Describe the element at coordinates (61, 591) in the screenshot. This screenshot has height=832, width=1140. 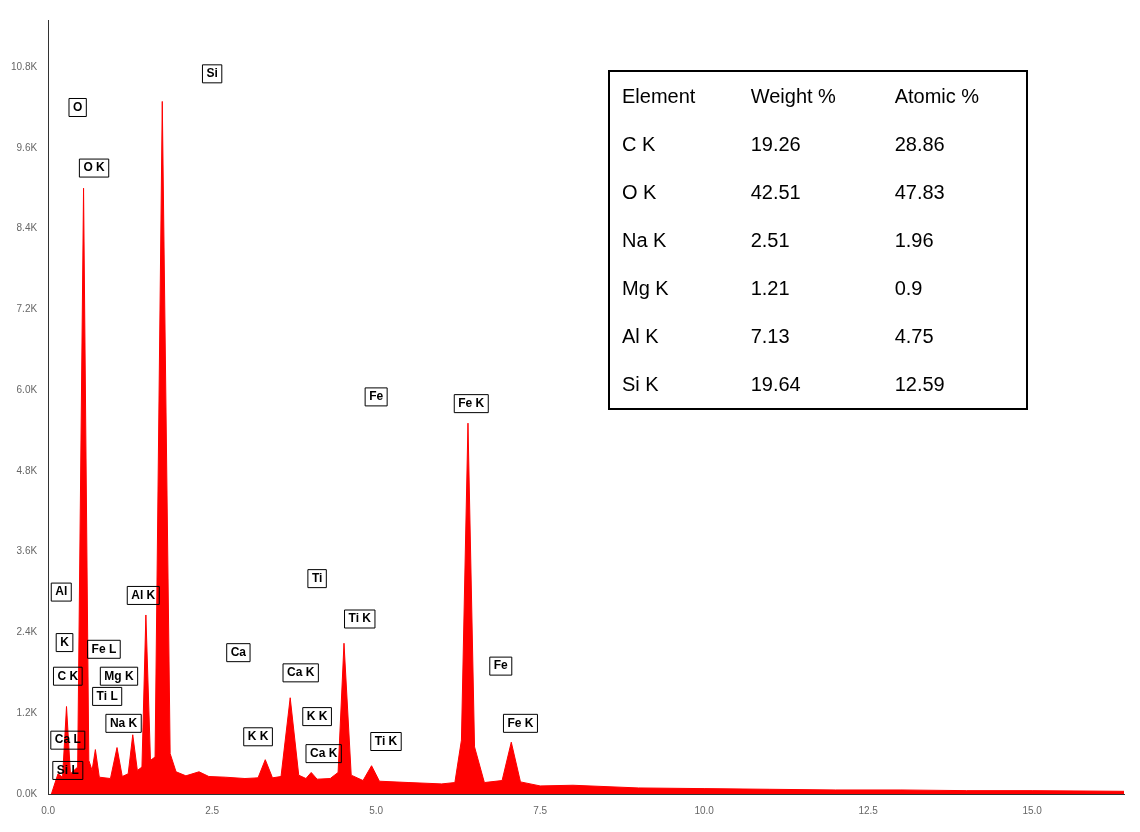
I see `annotation: Al` at that location.